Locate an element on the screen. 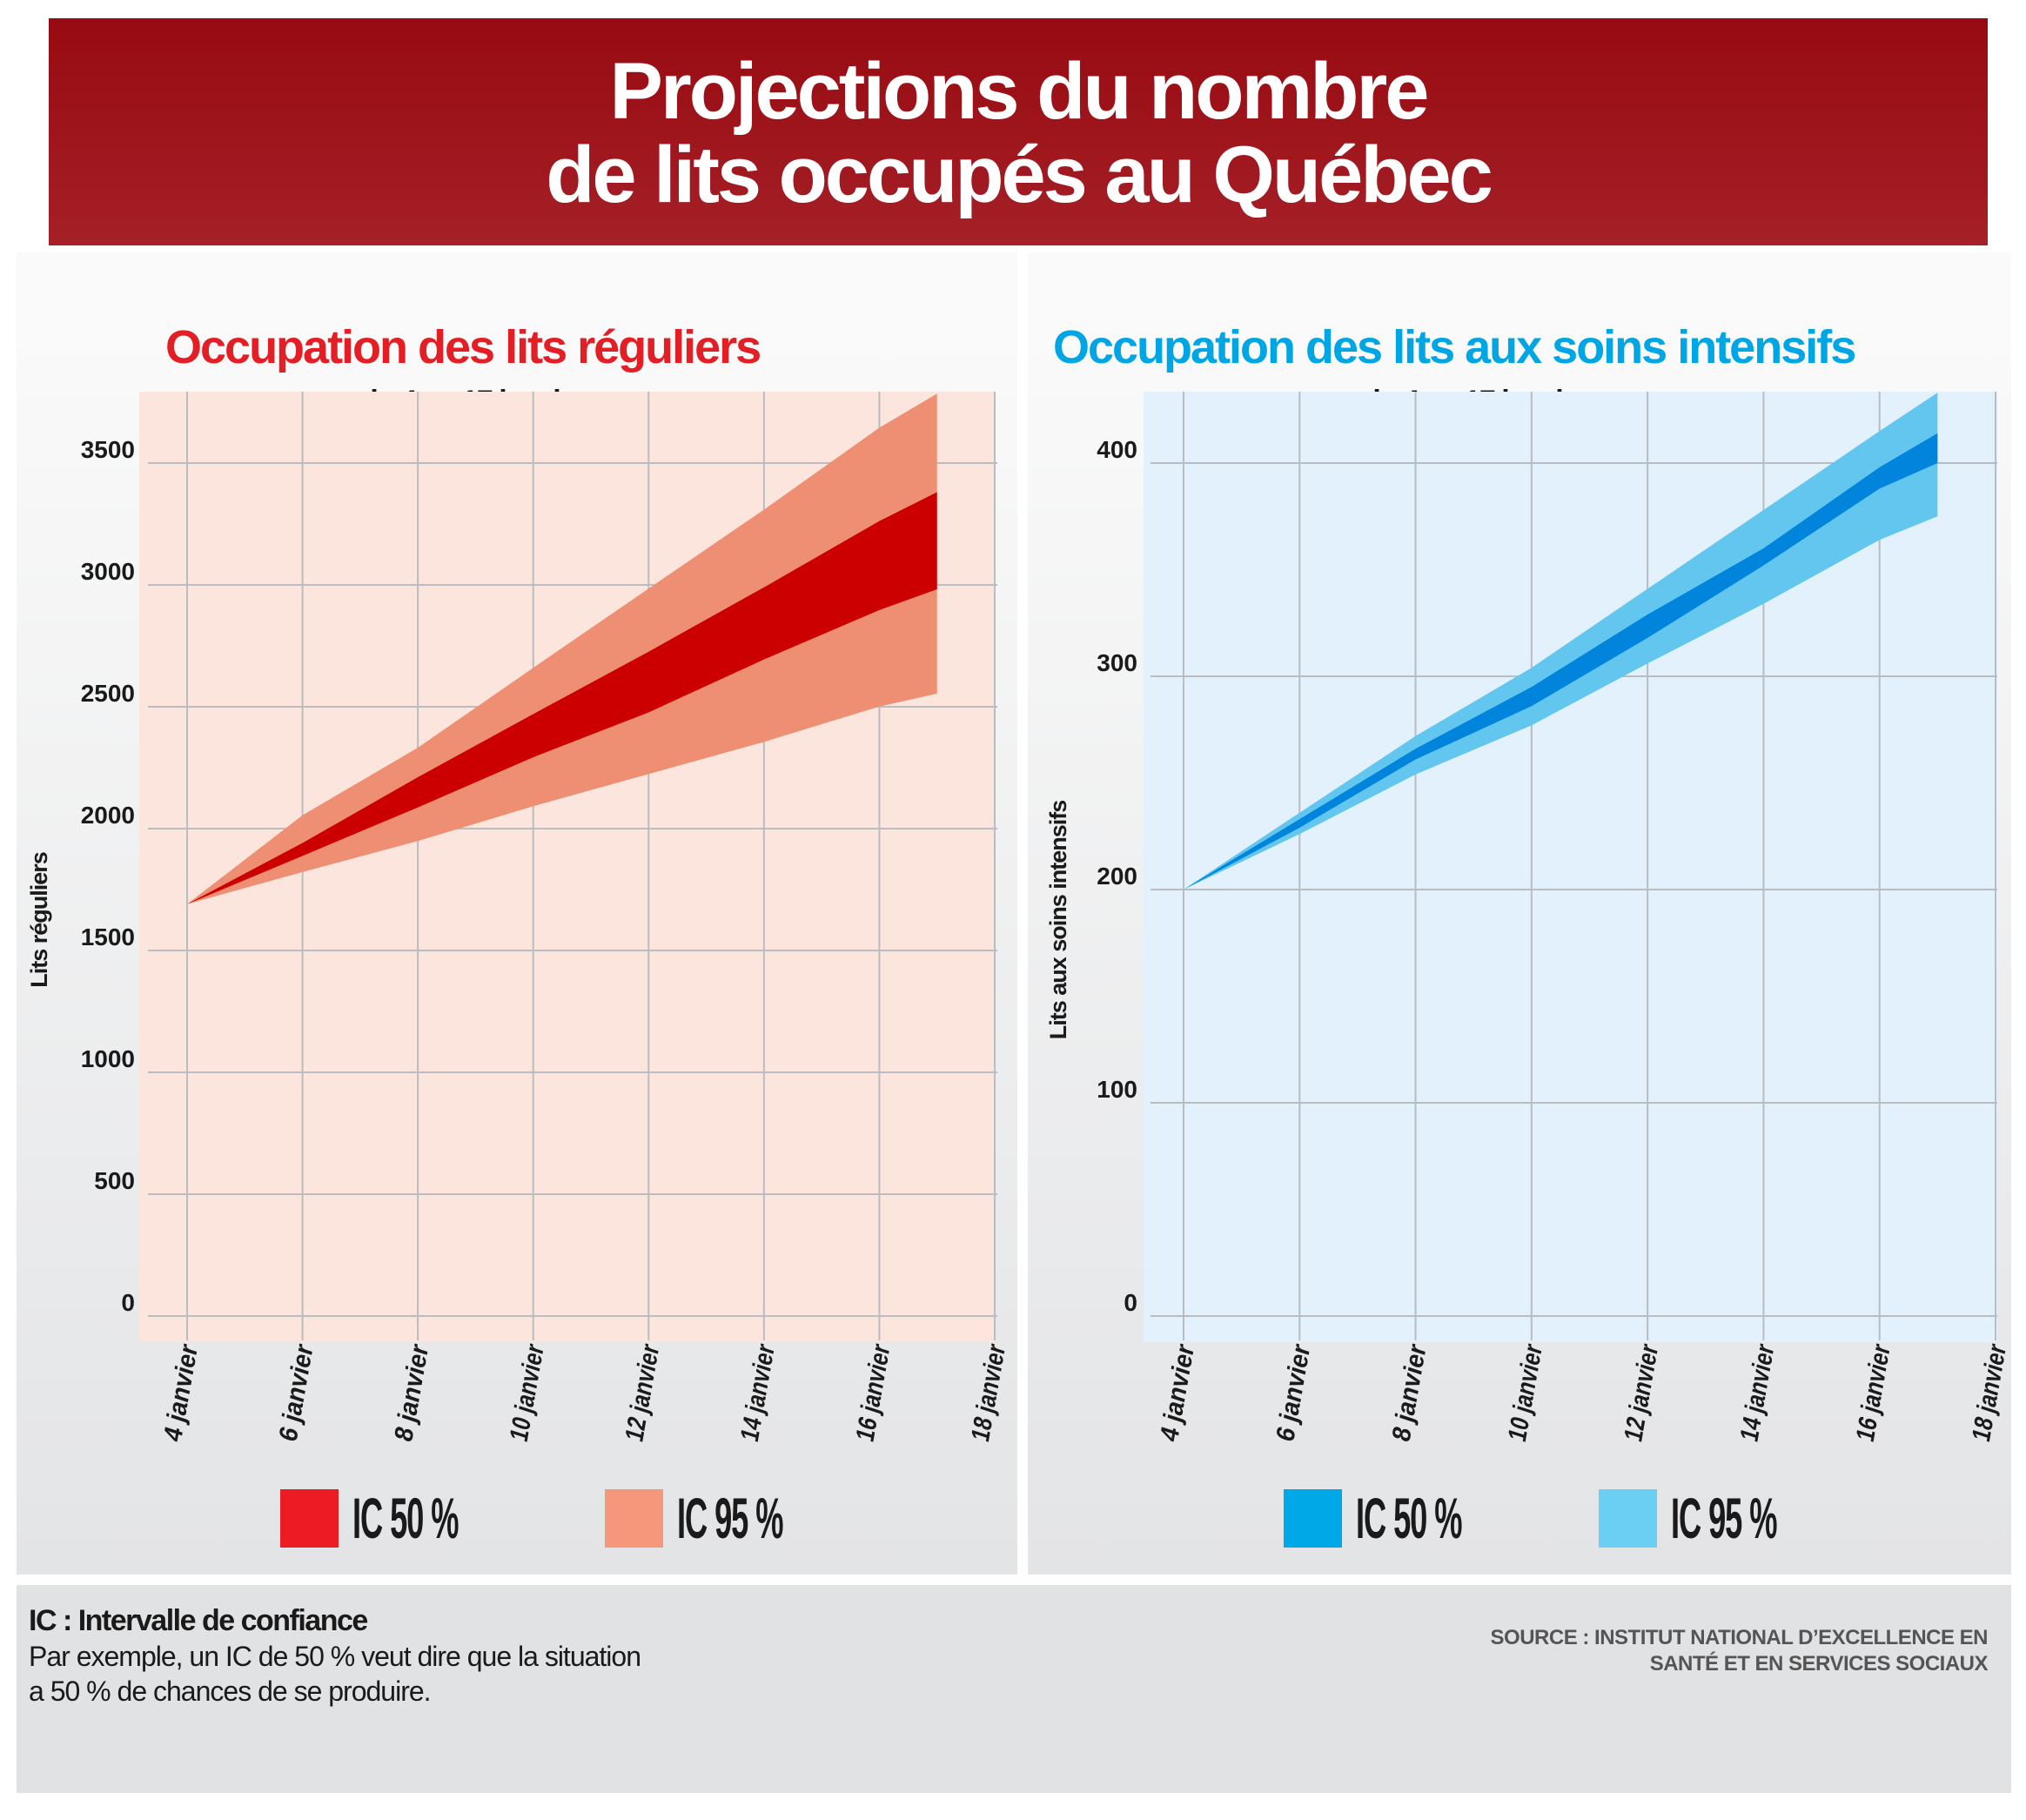 The height and width of the screenshot is (1820, 2026). right-title-emph: aux soins intensifs is located at coordinates (1660, 347).